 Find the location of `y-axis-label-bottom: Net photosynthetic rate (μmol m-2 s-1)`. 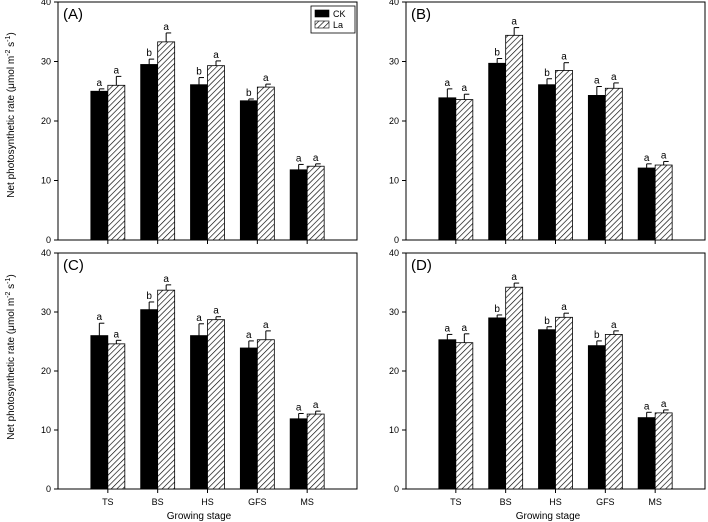

y-axis-label-bottom: Net photosynthetic rate (μmol m-2 s-1) is located at coordinates (11, 357).